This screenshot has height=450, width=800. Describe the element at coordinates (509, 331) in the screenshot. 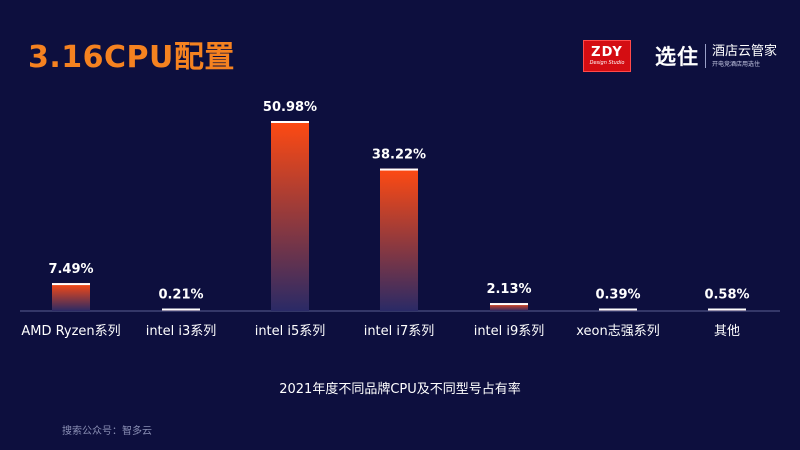

I see `category-label: intel i9系列` at that location.